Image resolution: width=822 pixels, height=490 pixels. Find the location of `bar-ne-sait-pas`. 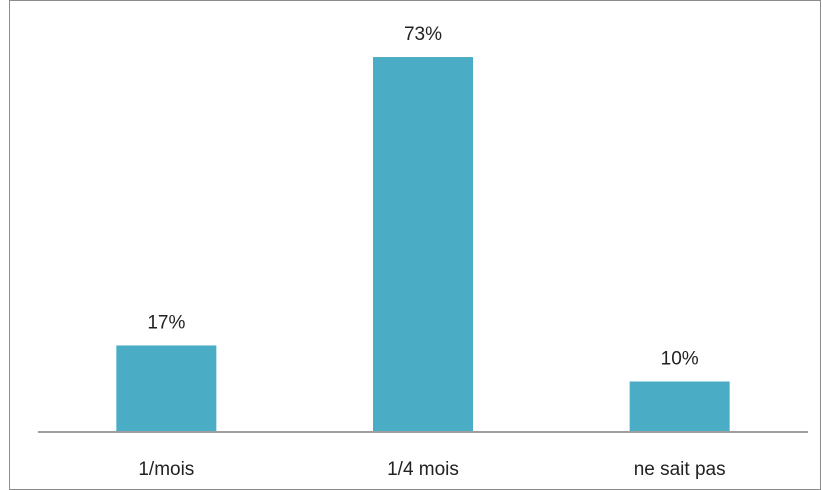

bar-ne-sait-pas is located at coordinates (679, 406).